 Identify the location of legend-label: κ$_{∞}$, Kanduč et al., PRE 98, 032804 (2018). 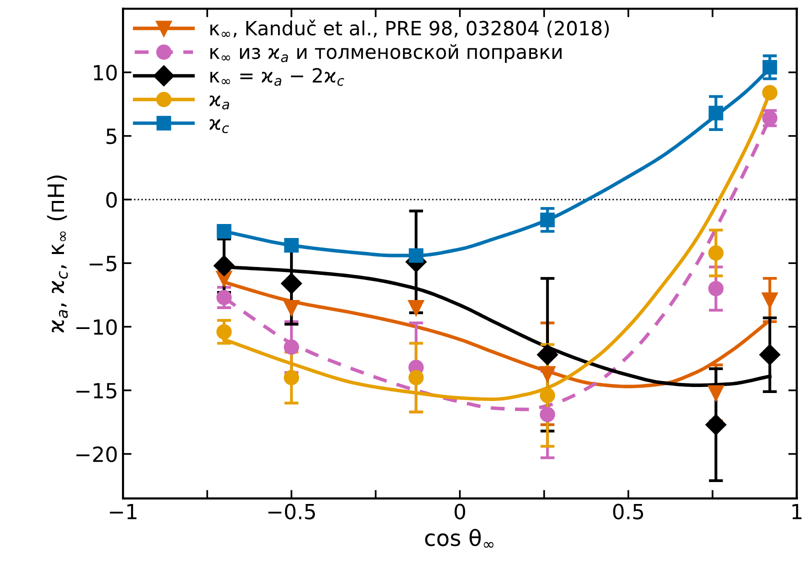
(409, 29).